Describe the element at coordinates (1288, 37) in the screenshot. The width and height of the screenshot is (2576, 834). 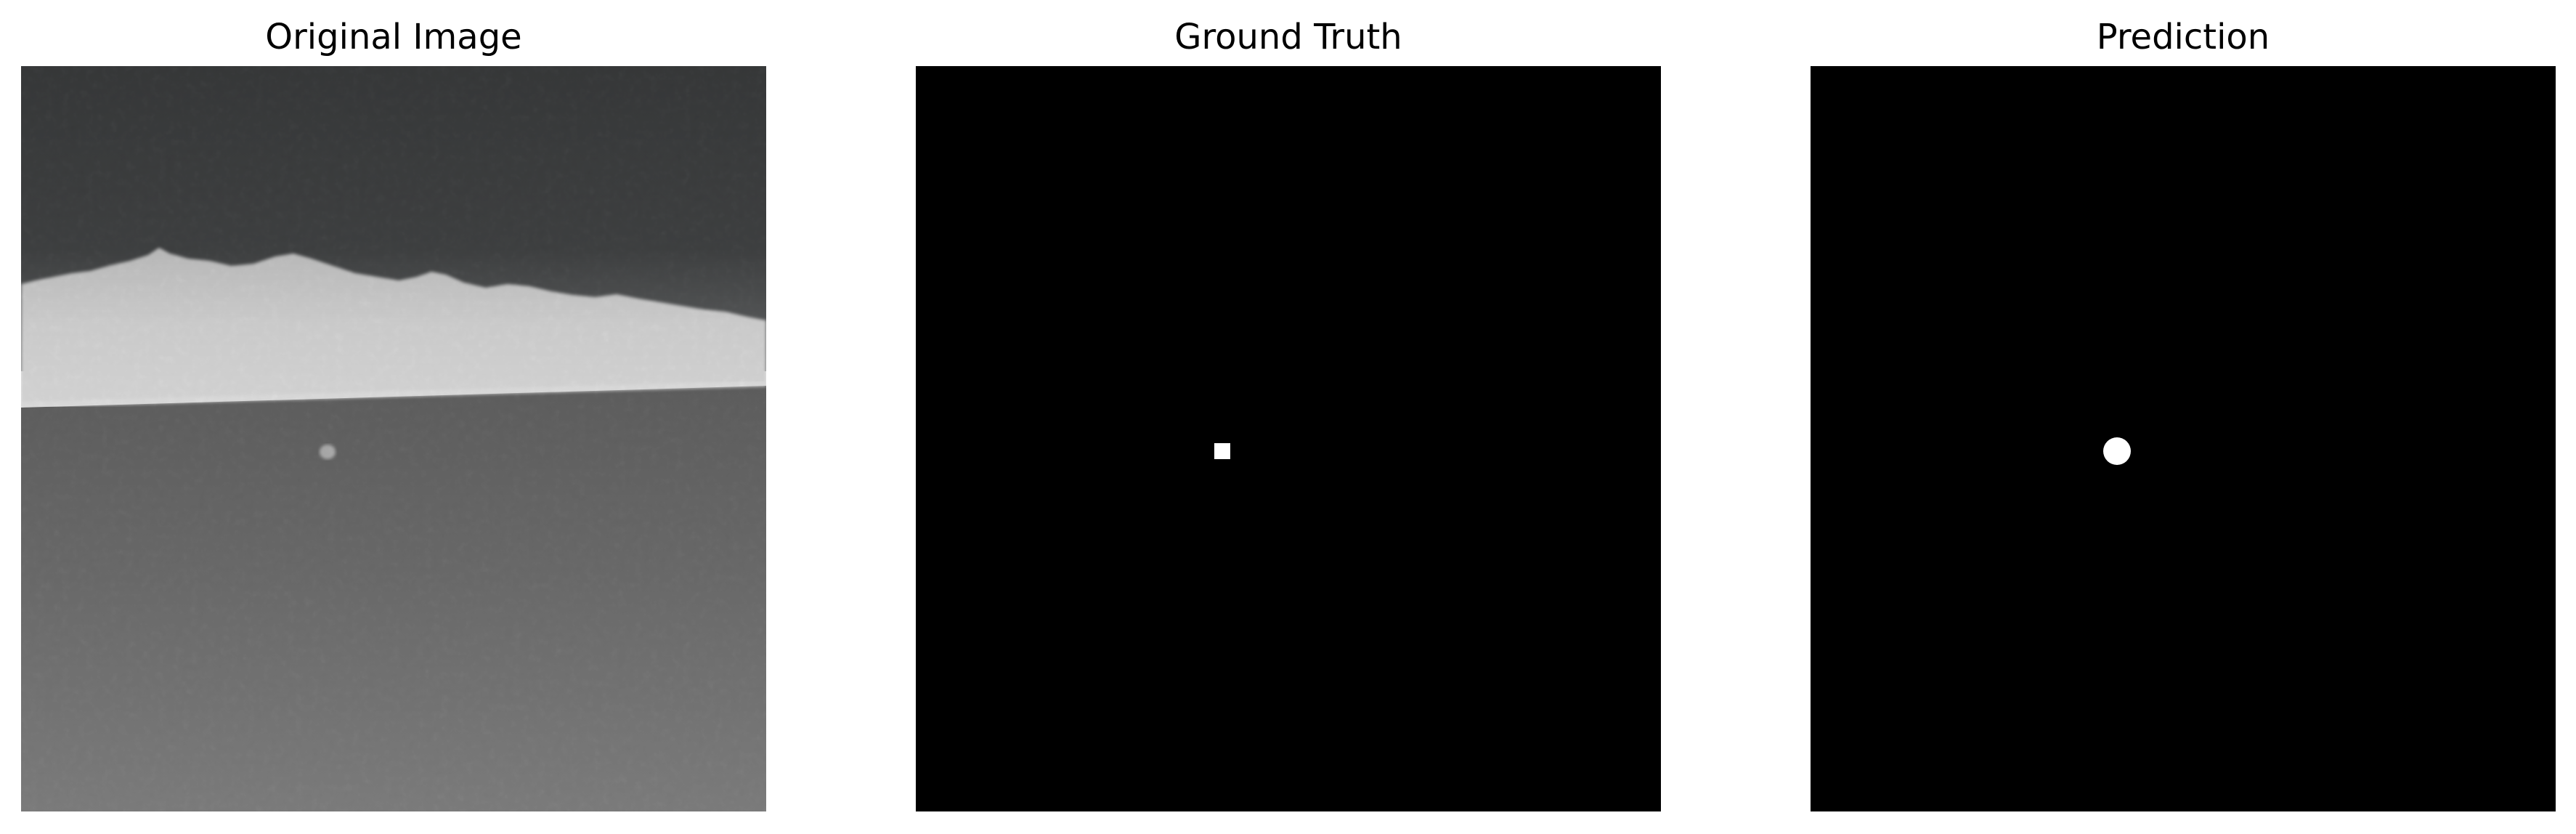
I see `ground-truth-title: Ground Truth` at that location.